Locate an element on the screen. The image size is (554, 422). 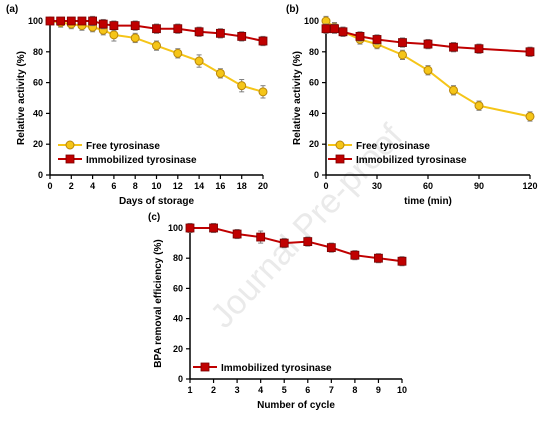
x-axis-label: Days of storage is located at coordinates (156, 201).